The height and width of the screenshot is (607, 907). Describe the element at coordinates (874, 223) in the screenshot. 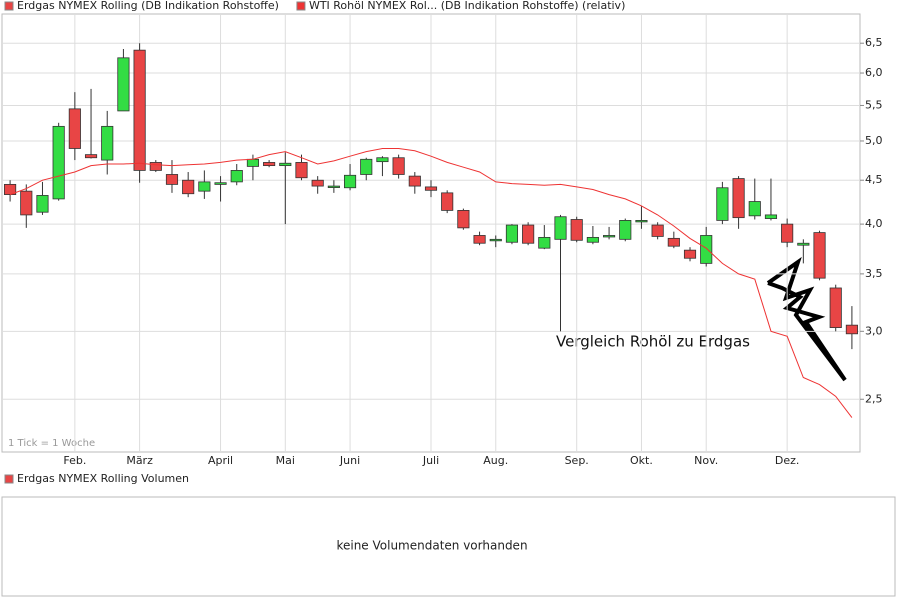

I see `y-tick-label: 4,0` at that location.